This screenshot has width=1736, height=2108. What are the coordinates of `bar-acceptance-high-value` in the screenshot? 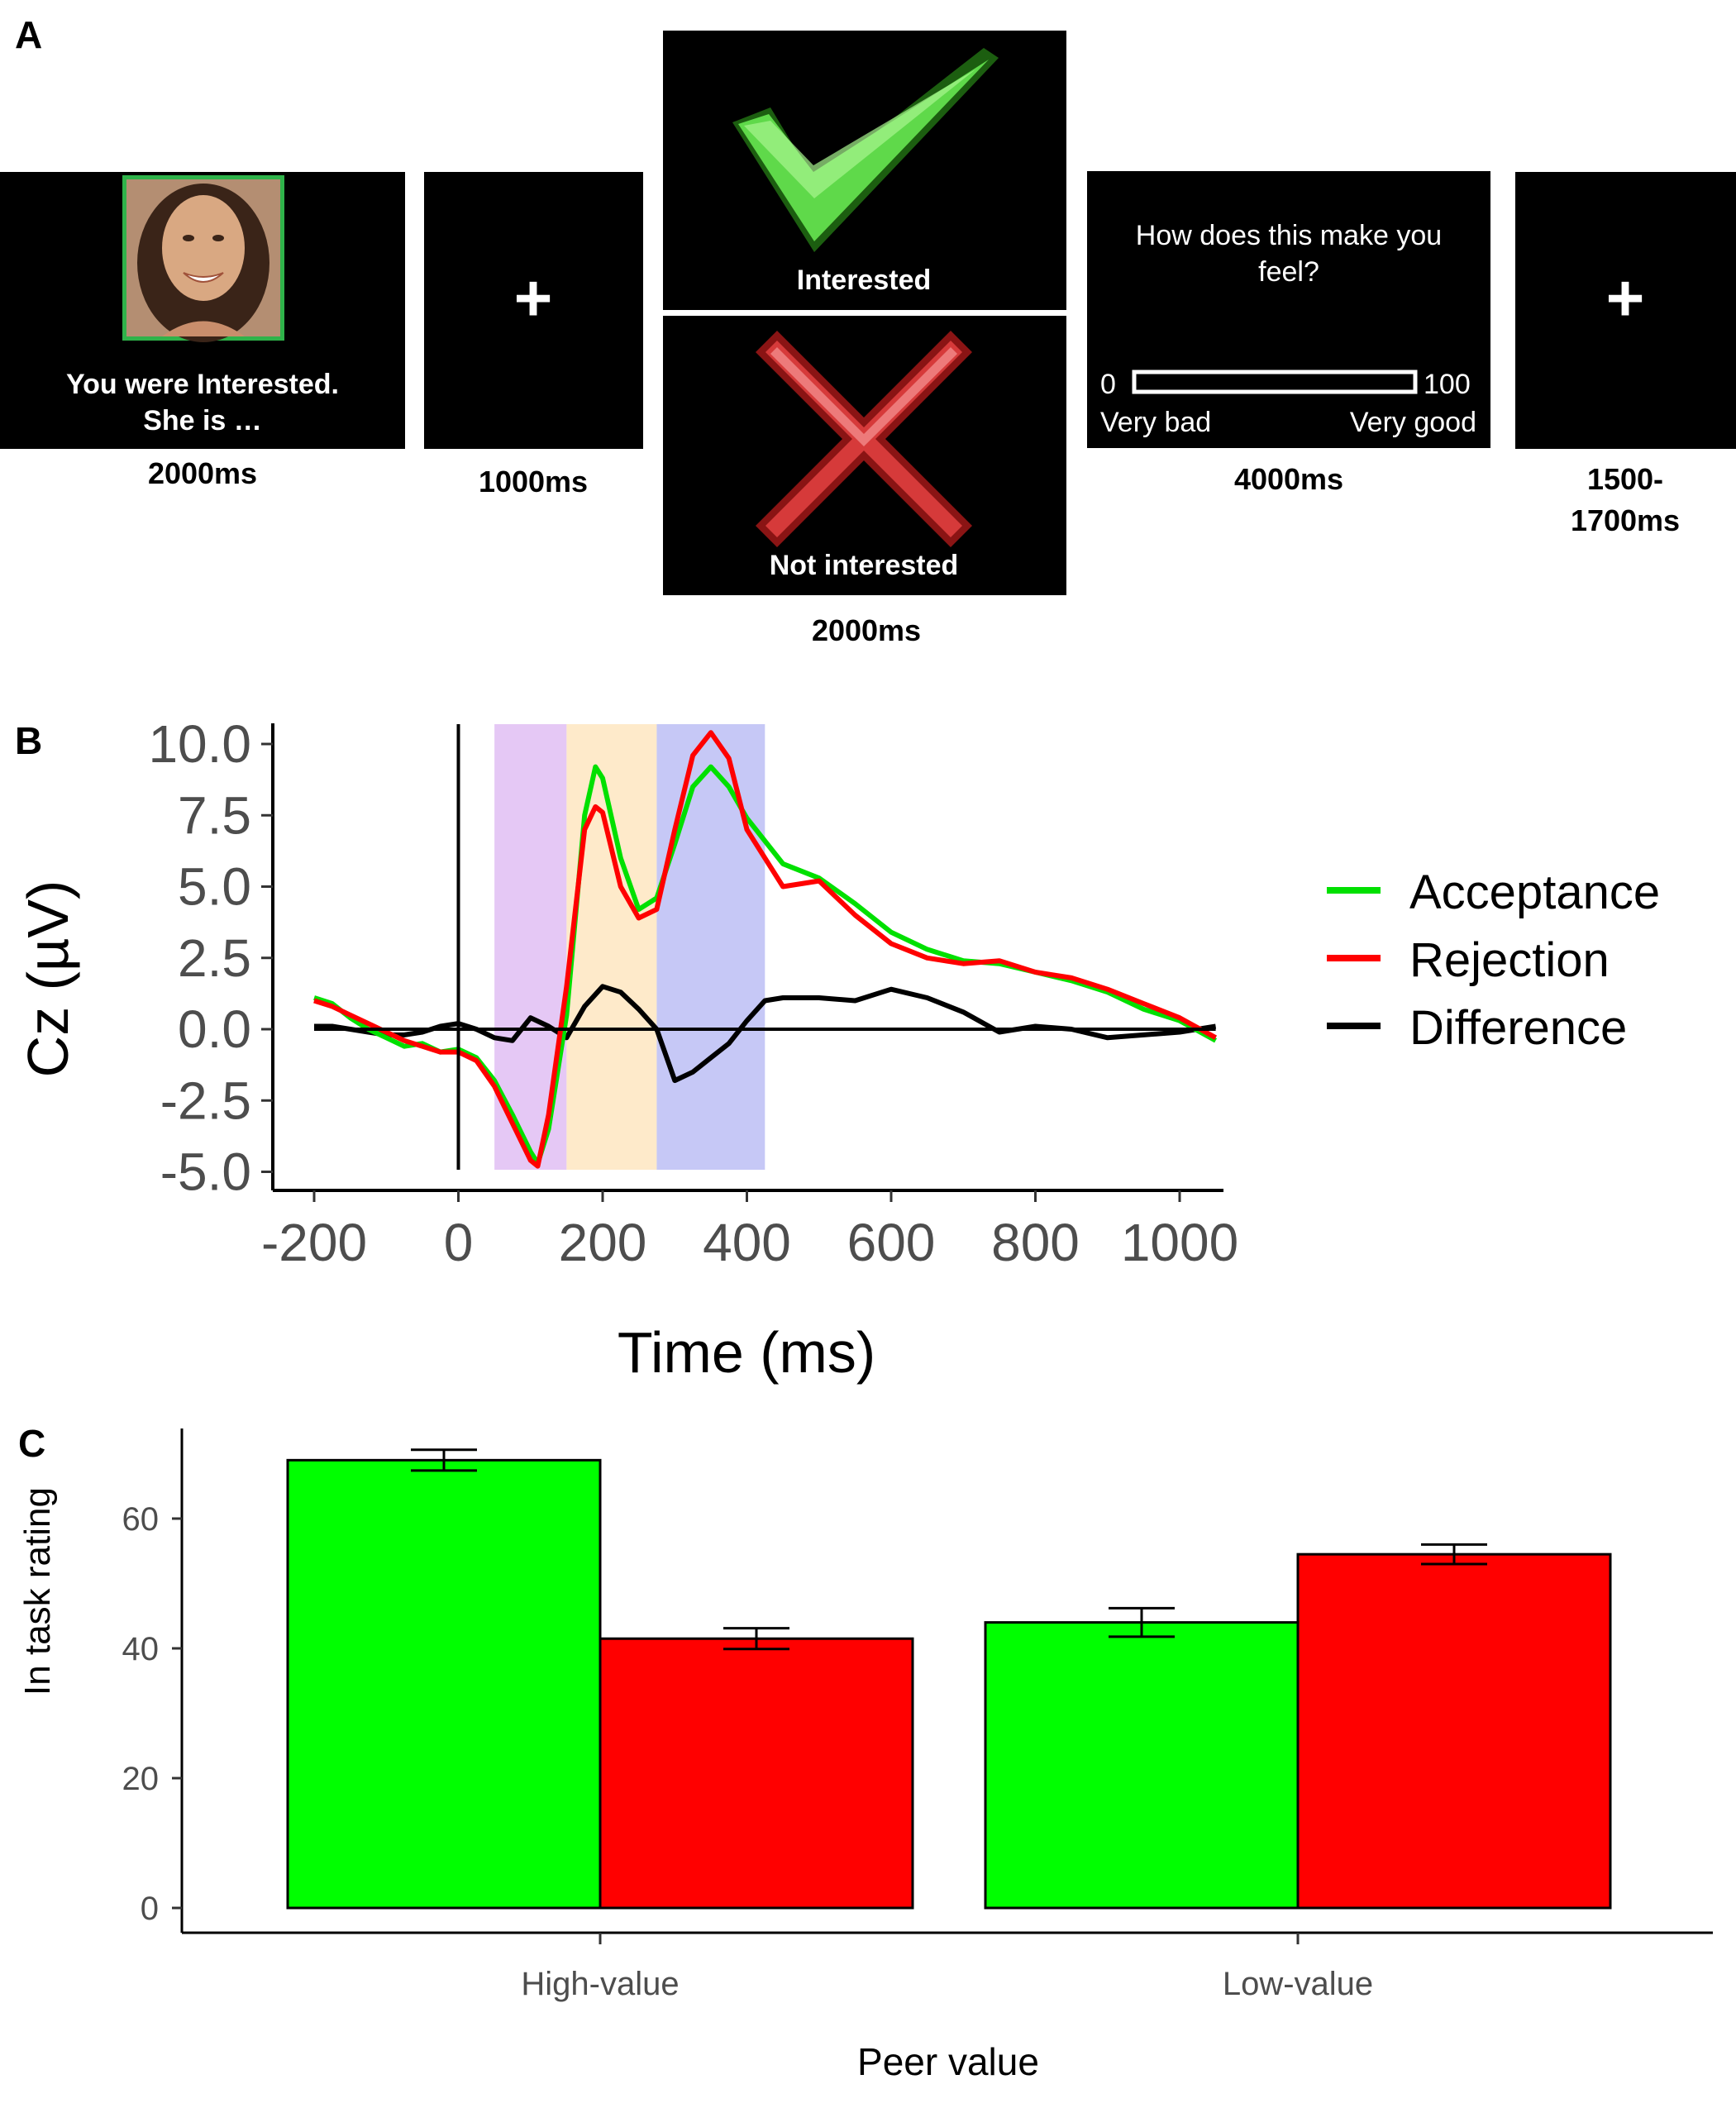 It's located at (444, 1684).